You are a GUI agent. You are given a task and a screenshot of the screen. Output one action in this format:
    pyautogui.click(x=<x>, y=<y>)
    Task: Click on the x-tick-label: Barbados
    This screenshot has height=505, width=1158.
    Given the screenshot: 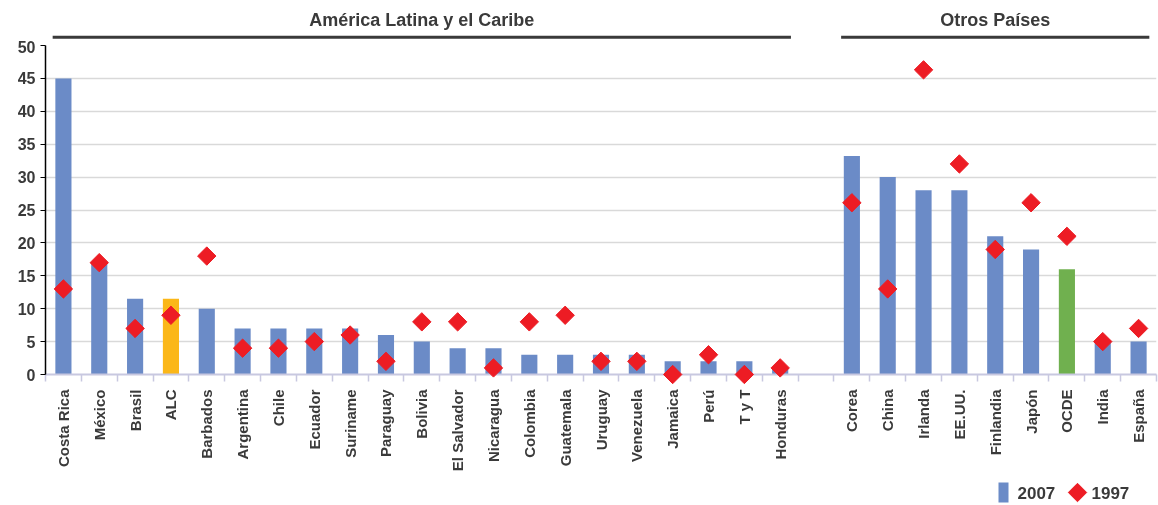 What is the action you would take?
    pyautogui.click(x=207, y=424)
    